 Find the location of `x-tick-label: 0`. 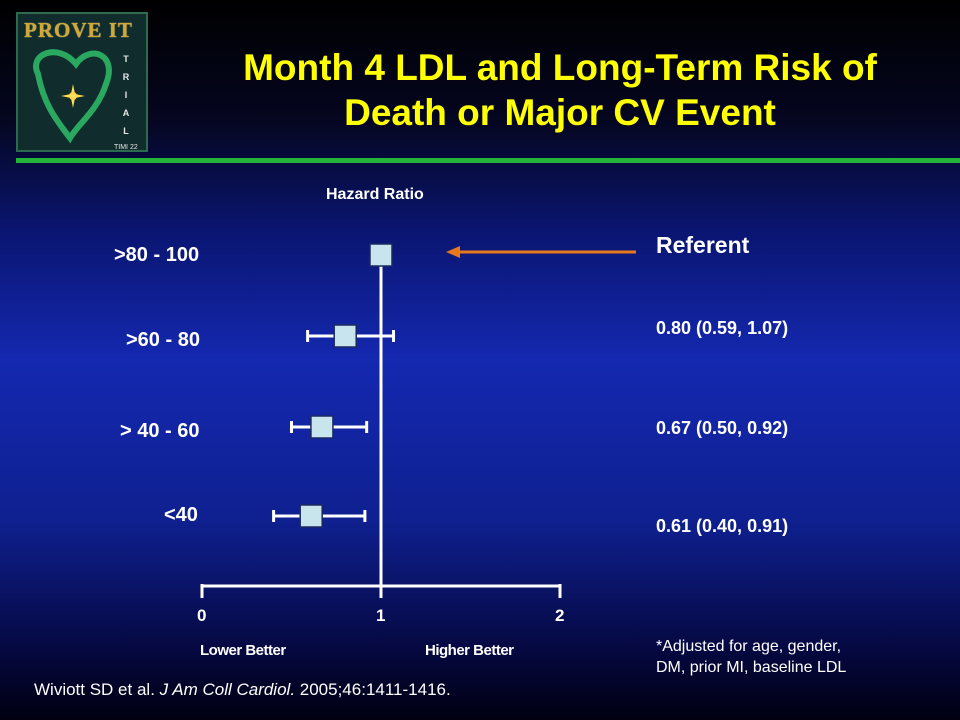

x-tick-label: 0 is located at coordinates (202, 615).